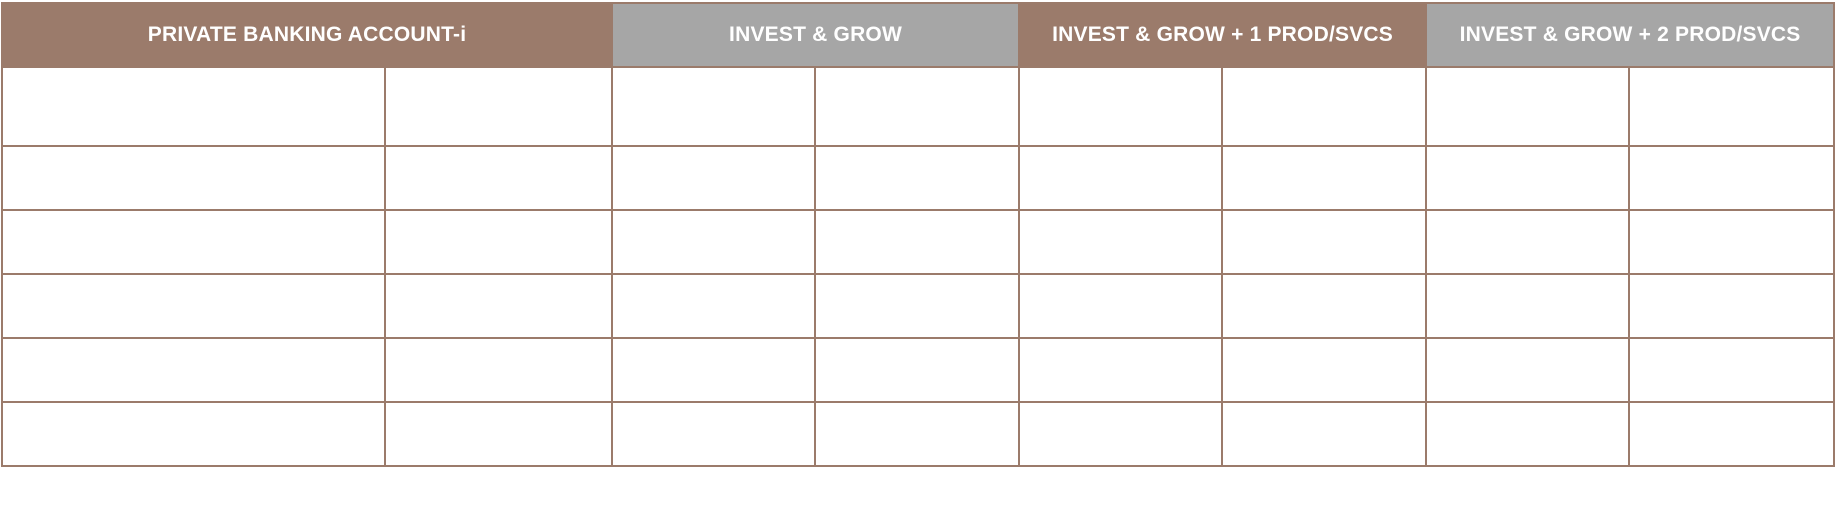 The image size is (1835, 531). Describe the element at coordinates (816, 35) in the screenshot. I see `header-invest-and-grow: INVEST & GROW` at that location.